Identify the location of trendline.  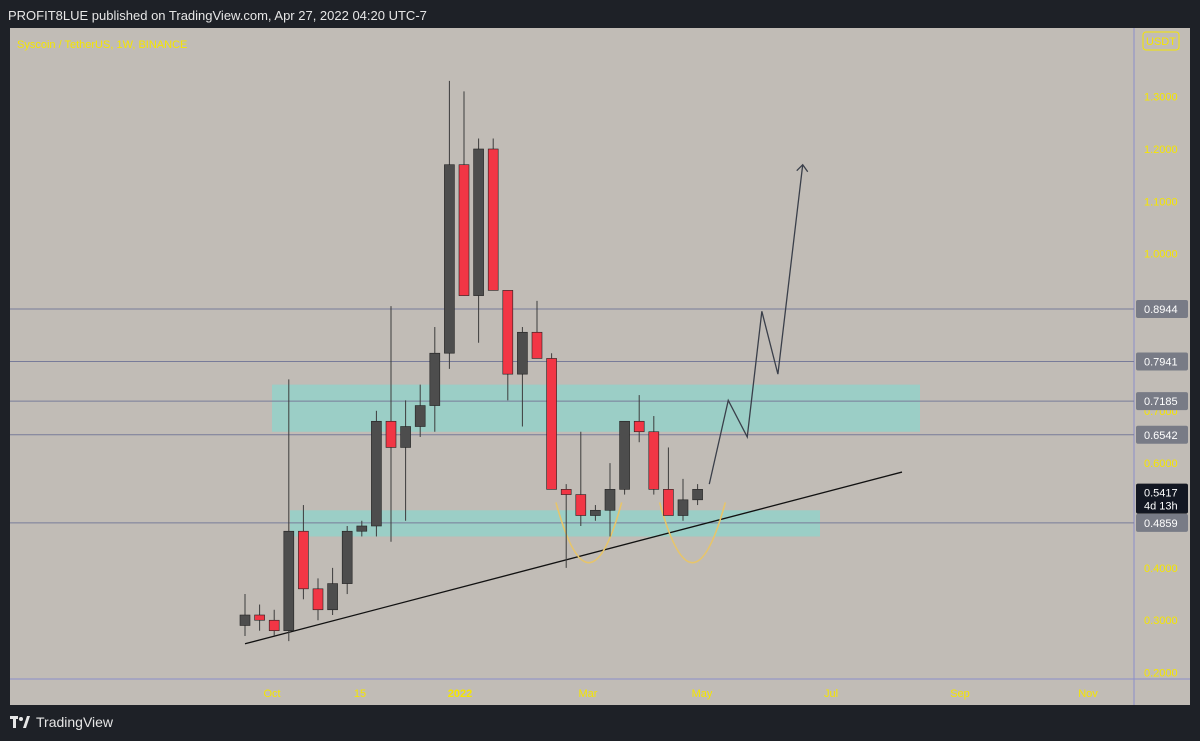
(573, 558).